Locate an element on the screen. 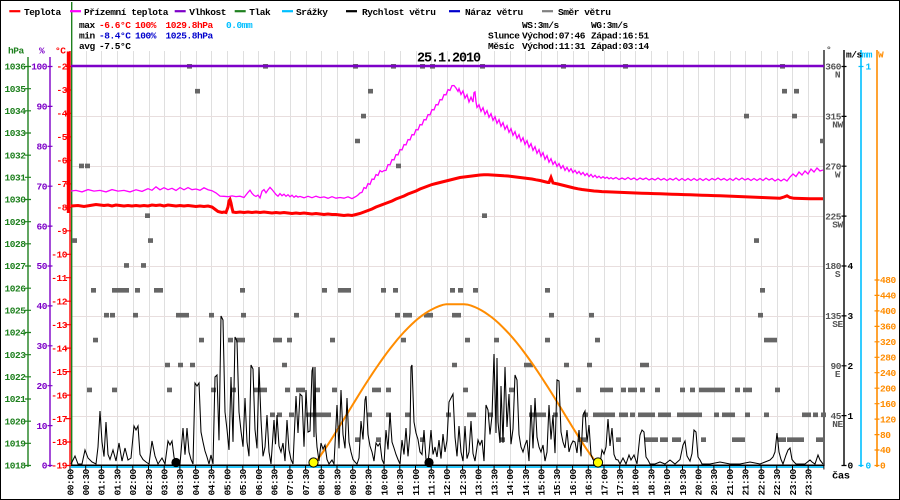  svg-text: 17:30 is located at coordinates (620, 481).